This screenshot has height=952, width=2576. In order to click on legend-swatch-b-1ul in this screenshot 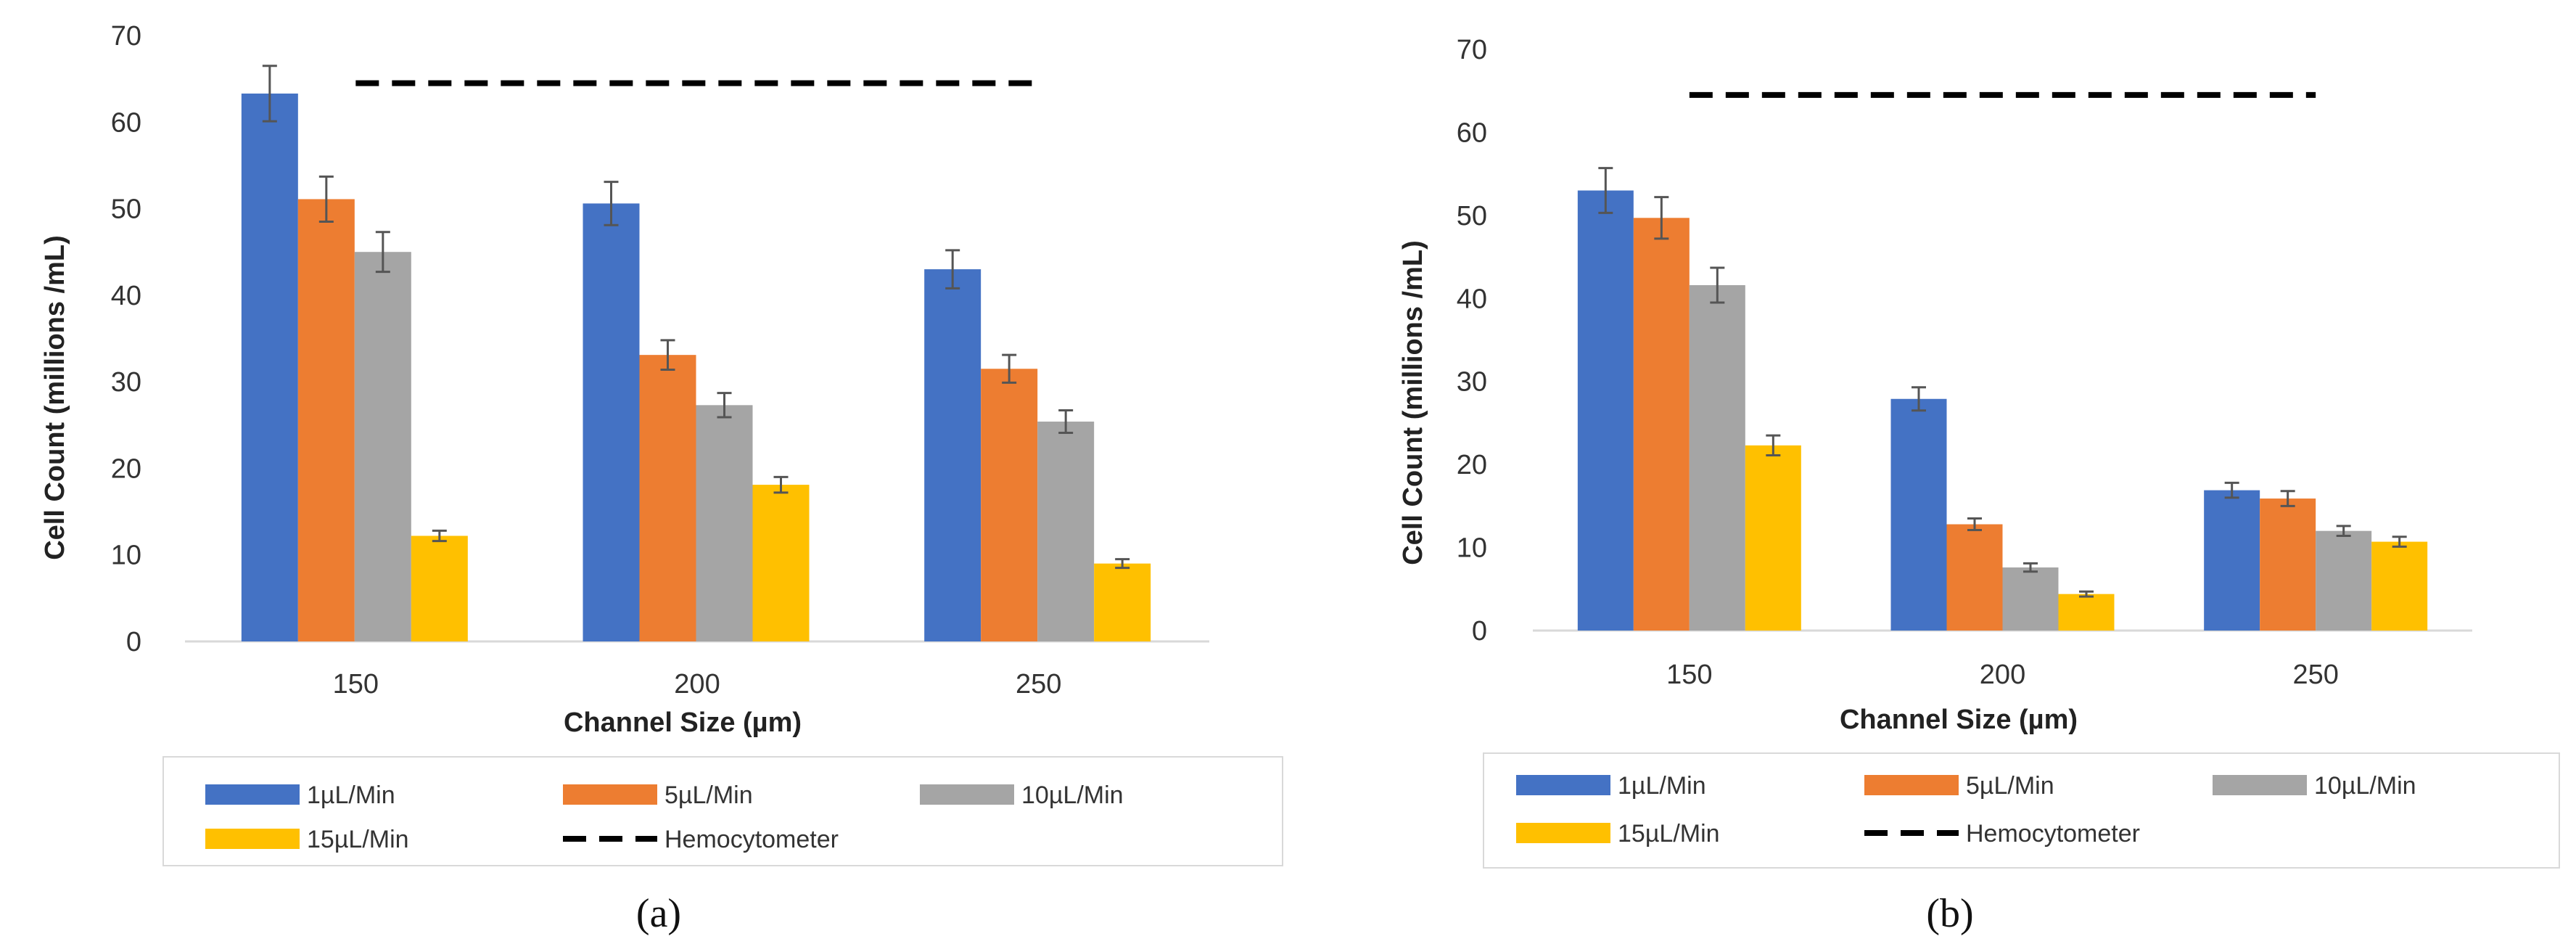, I will do `click(1563, 785)`.